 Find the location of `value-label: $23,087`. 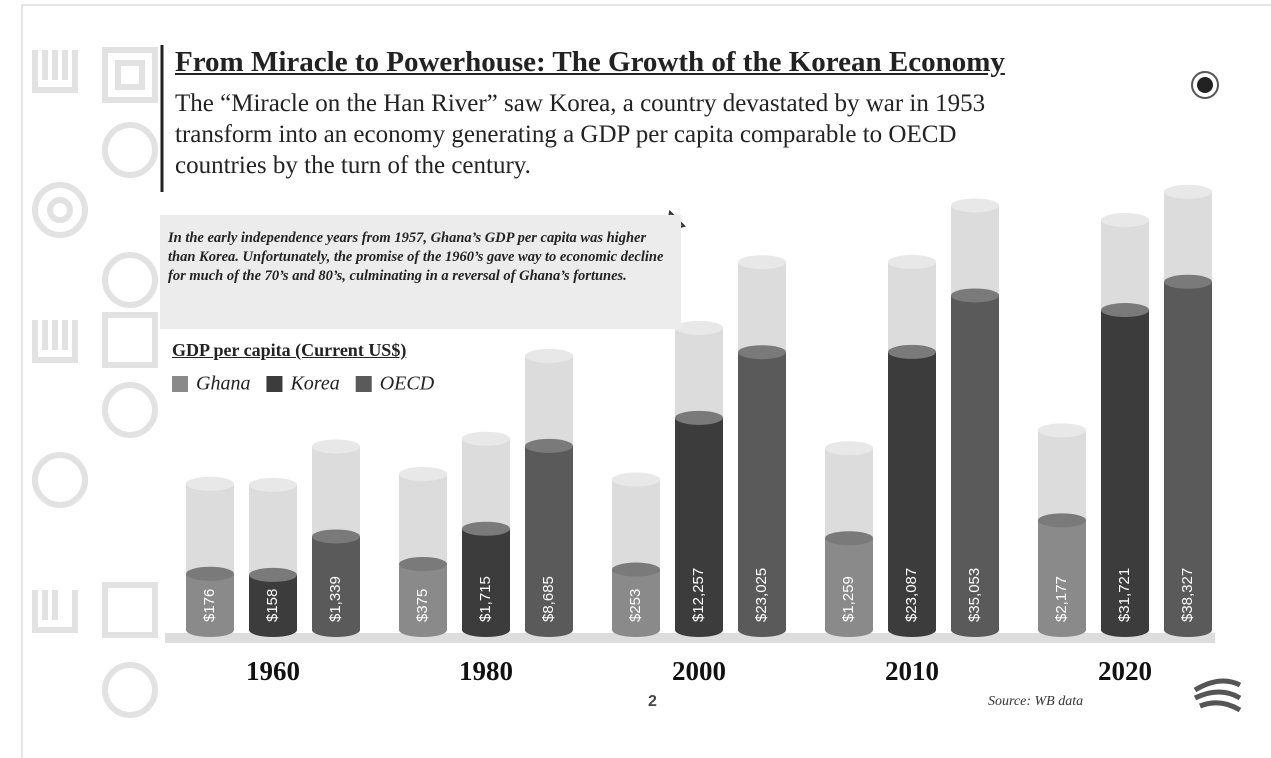

value-label: $23,087 is located at coordinates (911, 595).